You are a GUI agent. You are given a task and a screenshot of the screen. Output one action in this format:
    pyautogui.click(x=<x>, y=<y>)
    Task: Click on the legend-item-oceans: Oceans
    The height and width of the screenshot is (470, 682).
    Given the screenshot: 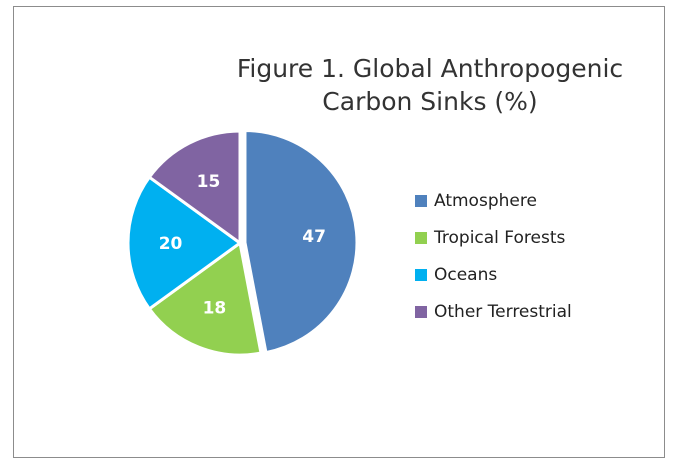 What is the action you would take?
    pyautogui.click(x=493, y=274)
    